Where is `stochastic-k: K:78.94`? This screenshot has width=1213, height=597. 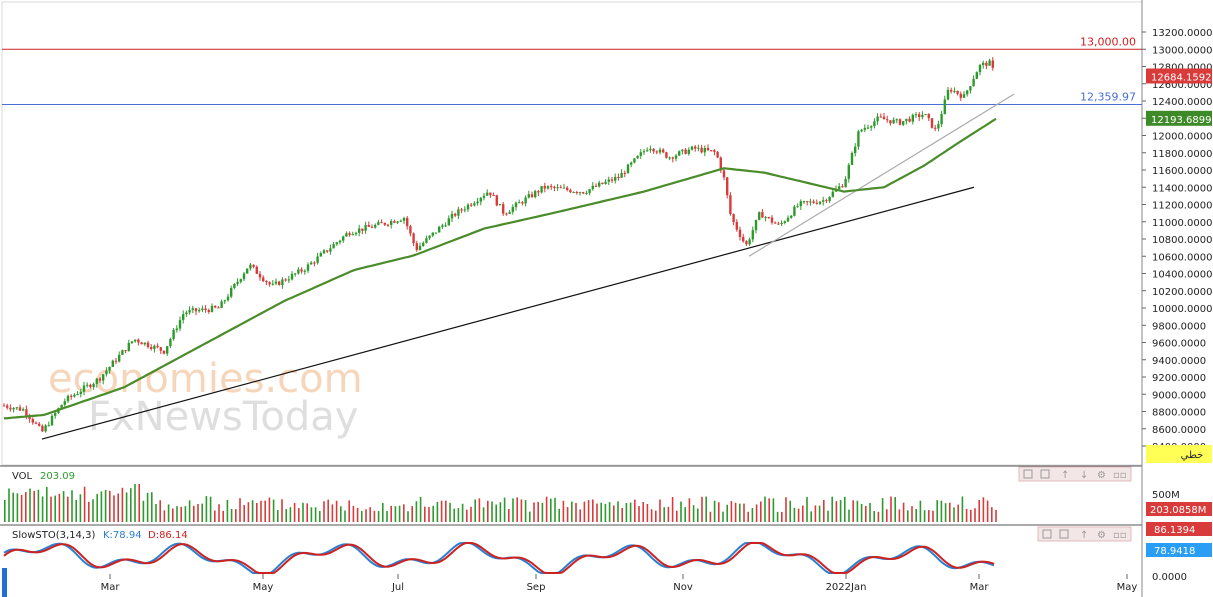
stochastic-k: K:78.94 is located at coordinates (122, 535).